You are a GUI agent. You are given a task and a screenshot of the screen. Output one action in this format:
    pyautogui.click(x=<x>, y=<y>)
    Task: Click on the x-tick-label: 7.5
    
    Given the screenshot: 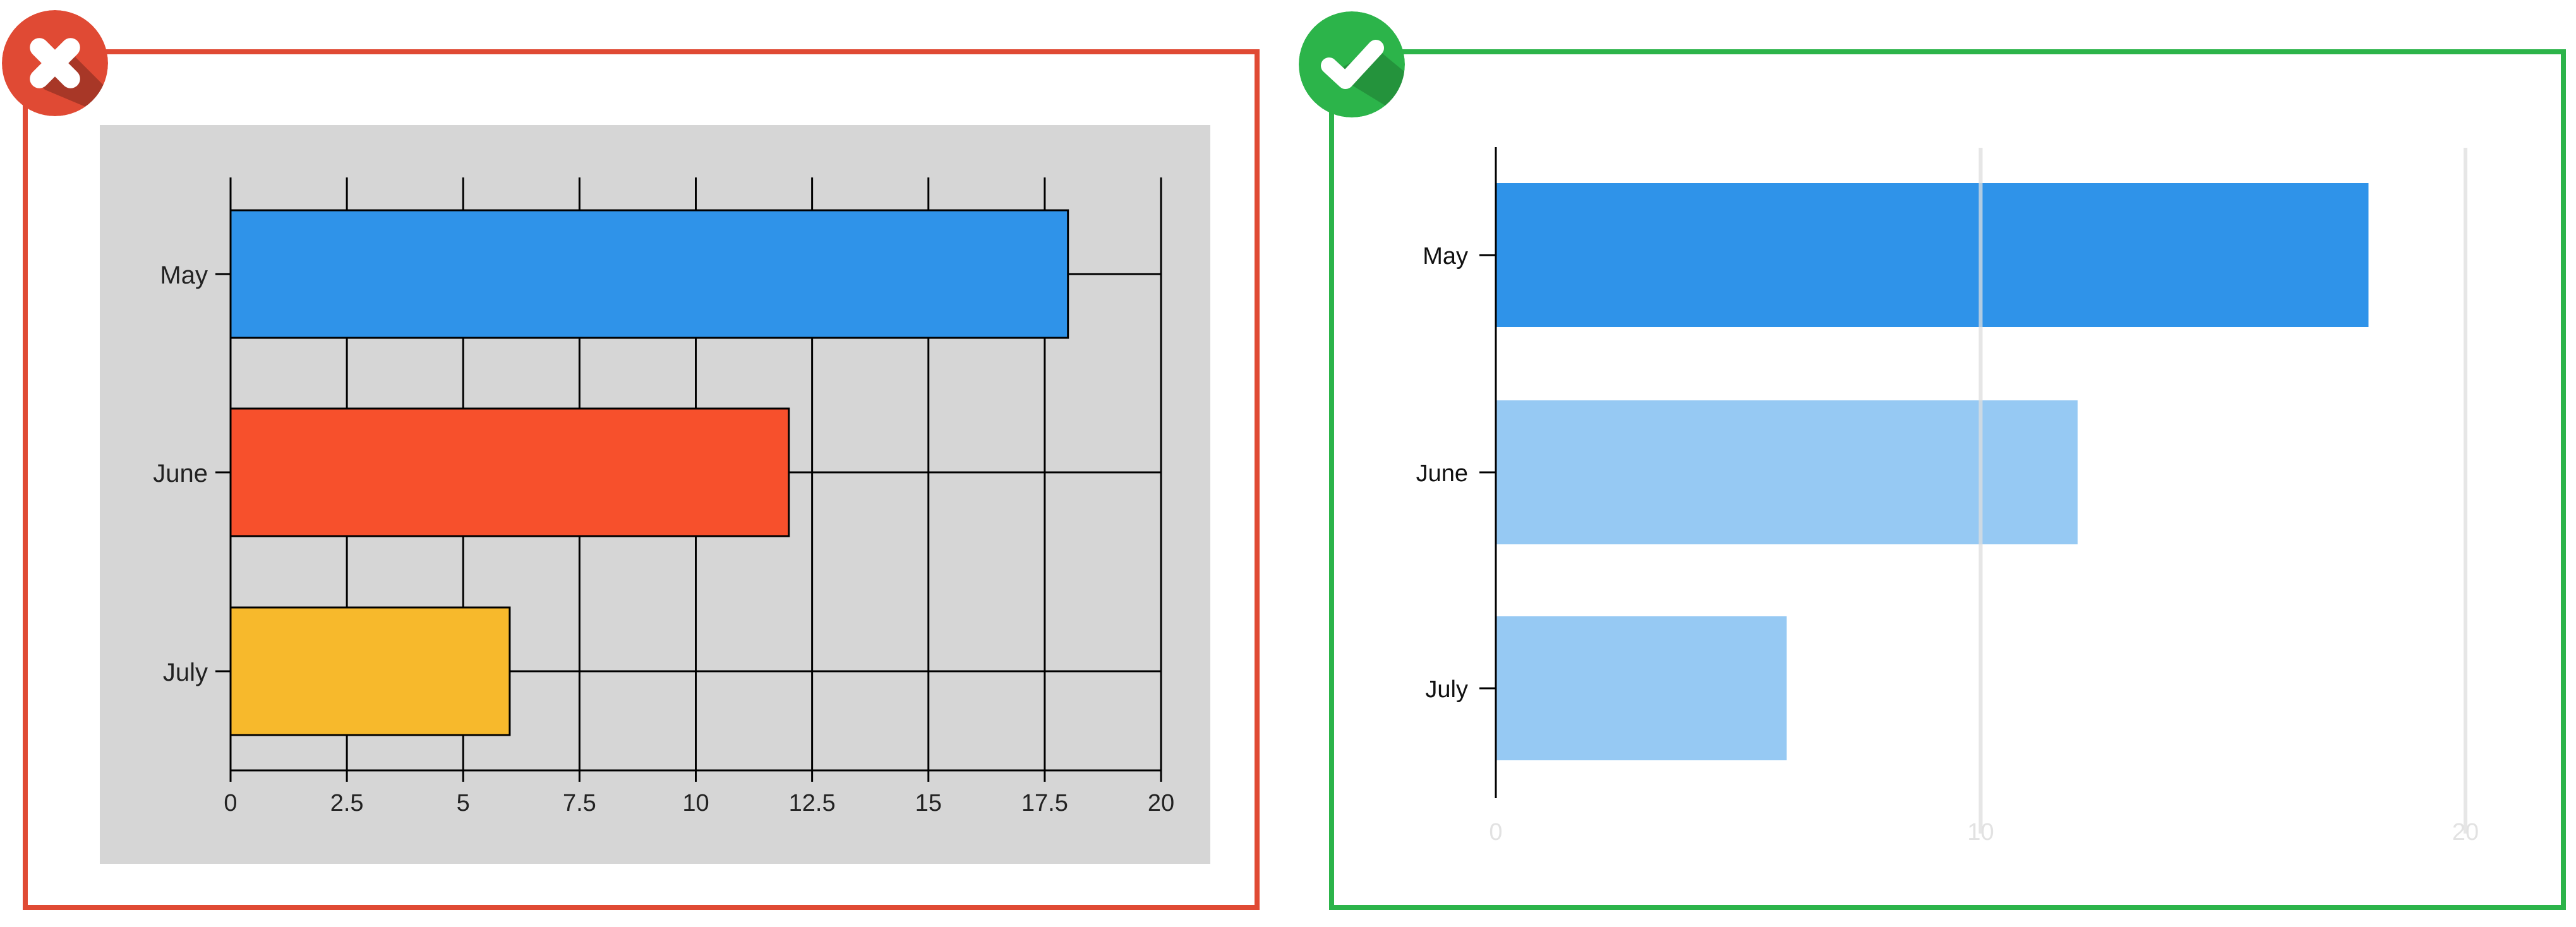 What is the action you would take?
    pyautogui.click(x=579, y=803)
    